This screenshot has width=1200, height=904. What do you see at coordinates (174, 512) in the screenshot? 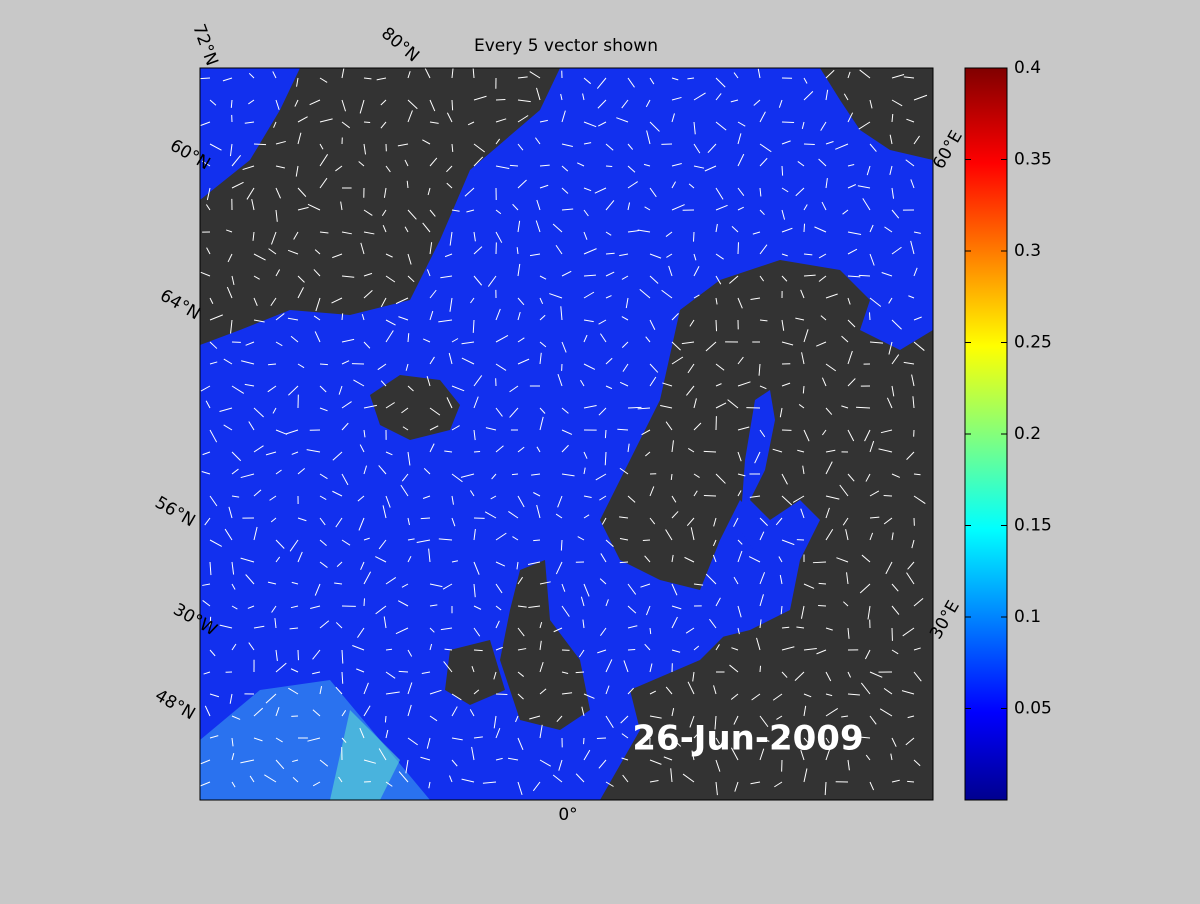
I see `grid-label: 56°N` at bounding box center [174, 512].